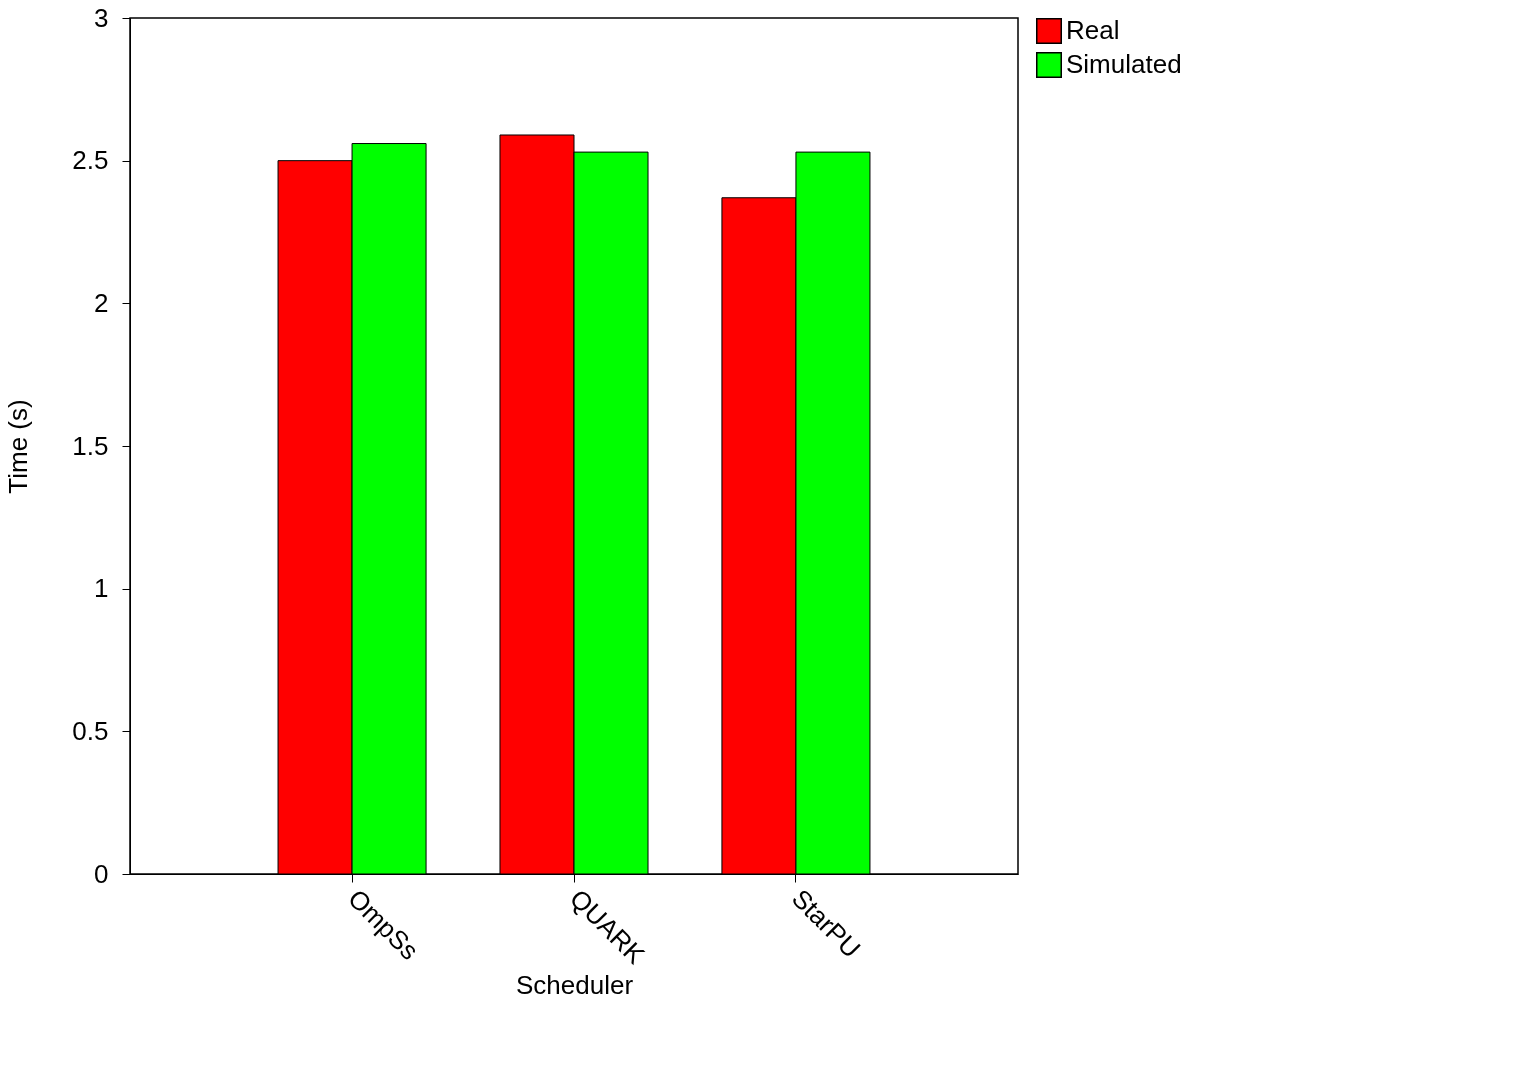 This screenshot has height=1078, width=1537. Describe the element at coordinates (1124, 64) in the screenshot. I see `legend-label: Simulated` at that location.